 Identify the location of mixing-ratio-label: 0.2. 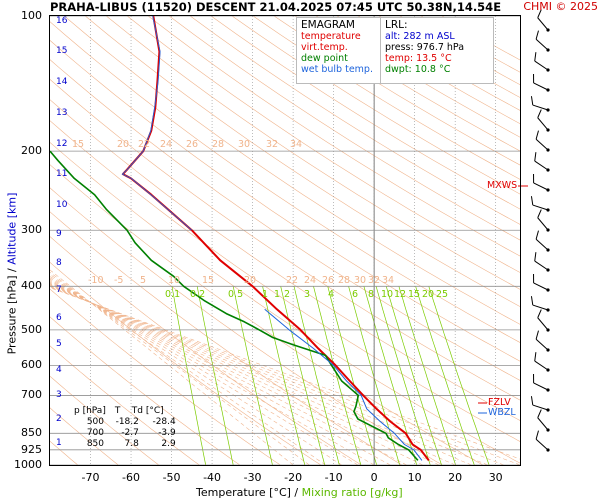
(197, 294).